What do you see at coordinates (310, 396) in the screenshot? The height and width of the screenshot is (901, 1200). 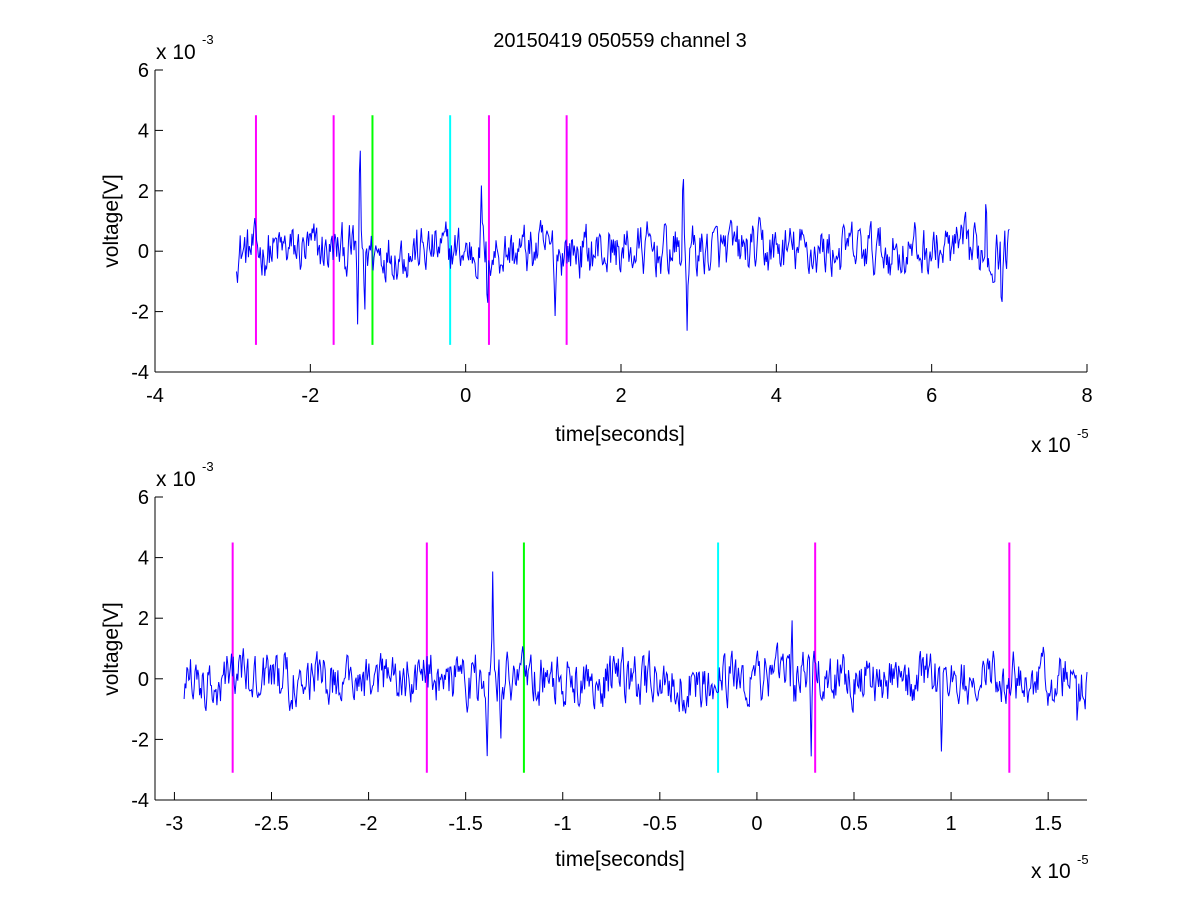 I see `top-x-tick-label: -2` at bounding box center [310, 396].